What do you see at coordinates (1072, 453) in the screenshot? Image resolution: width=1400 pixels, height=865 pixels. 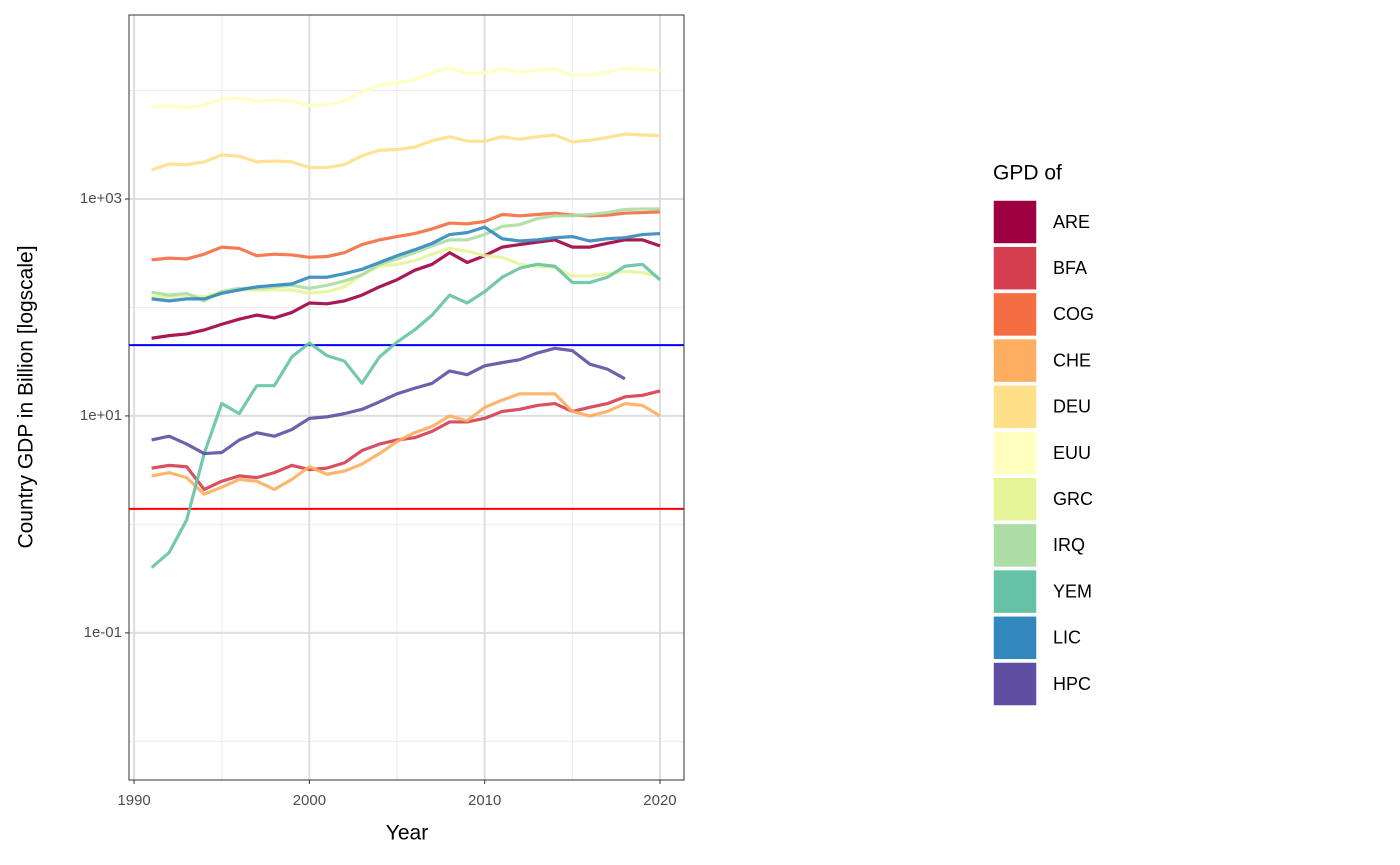 I see `legend-label: EUU` at bounding box center [1072, 453].